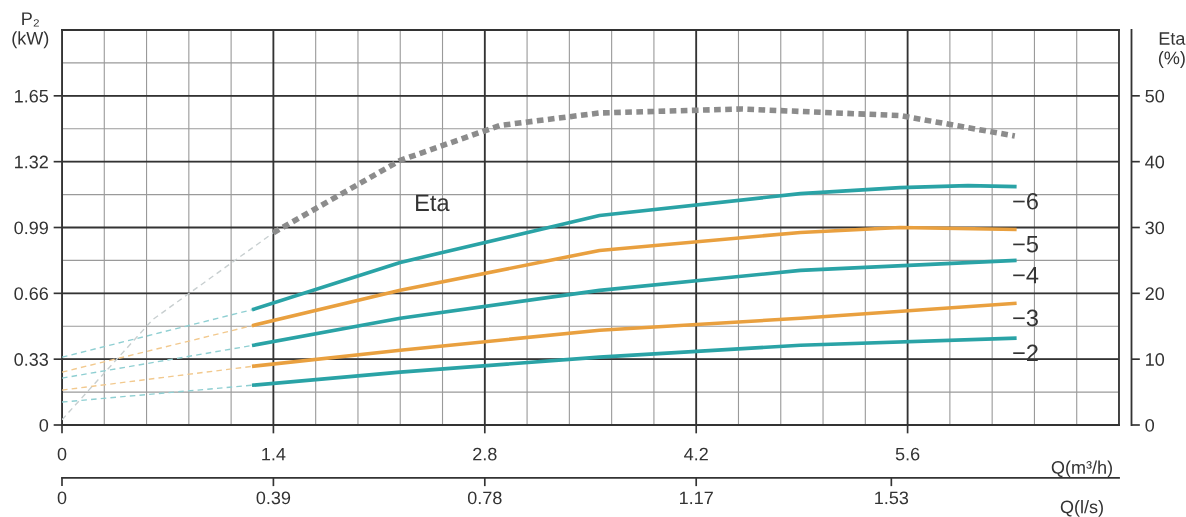  What do you see at coordinates (696, 498) in the screenshot?
I see `x2-tick-label: 1.17` at bounding box center [696, 498].